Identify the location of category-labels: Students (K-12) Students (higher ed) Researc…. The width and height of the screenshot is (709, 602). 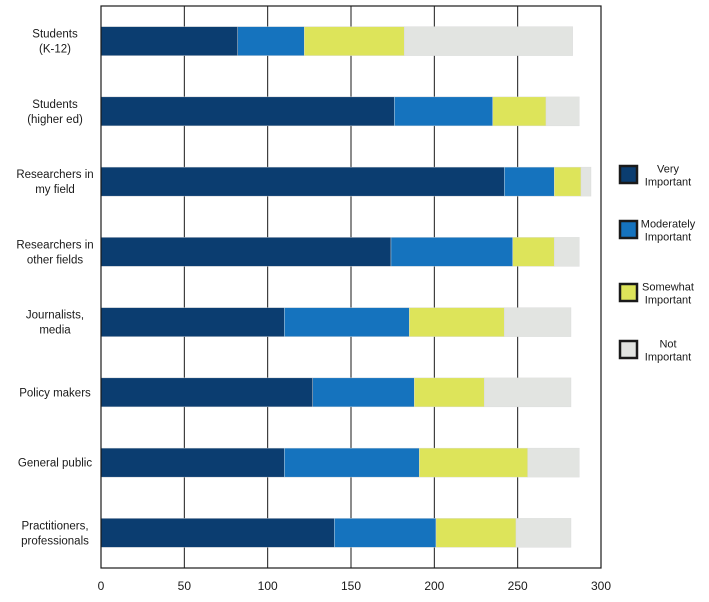
(54, 288).